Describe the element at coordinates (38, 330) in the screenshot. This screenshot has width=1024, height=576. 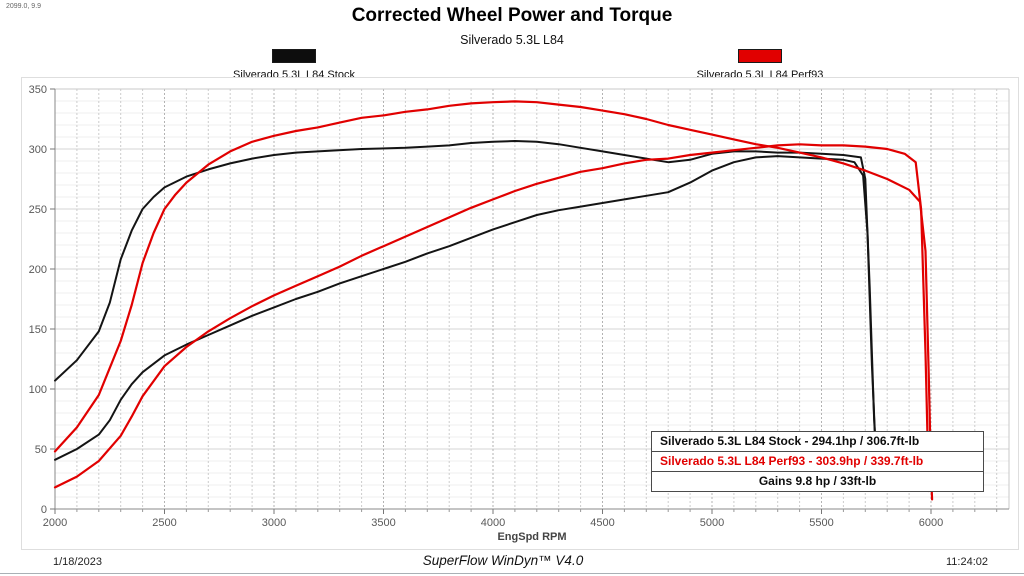
I see `svg-text: 150` at that location.